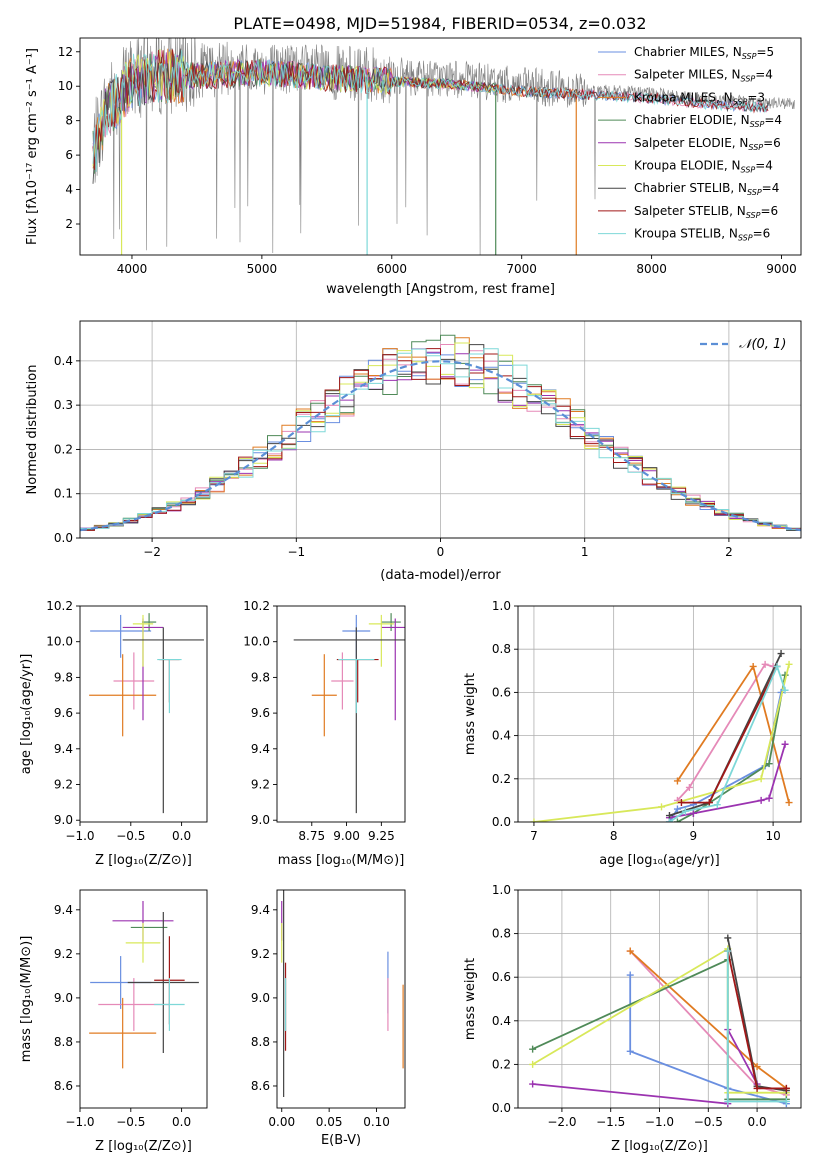 The width and height of the screenshot is (819, 1170). Describe the element at coordinates (704, 53) in the screenshot. I see `legend-entry: Chabrier MILES, NSSP=5` at that location.